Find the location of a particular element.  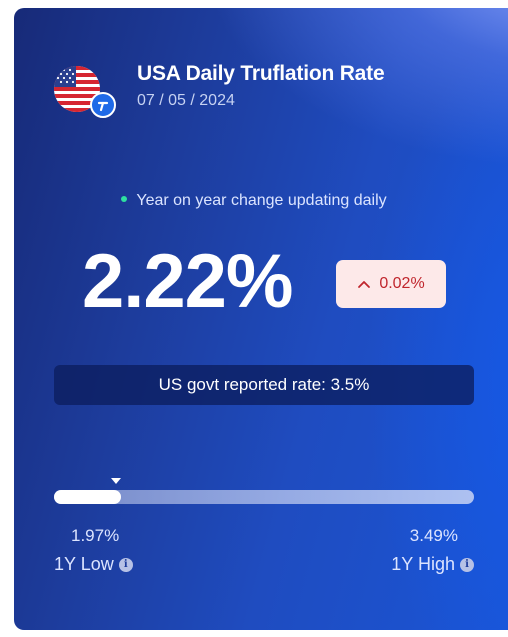

chevron-up-icon is located at coordinates (364, 284).